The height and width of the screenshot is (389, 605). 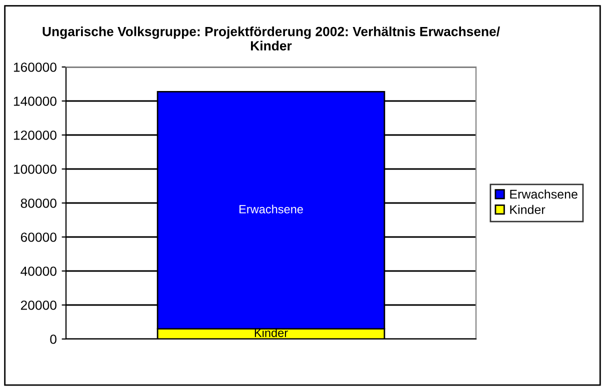 I want to click on text: Erwachsene, so click(x=271, y=209).